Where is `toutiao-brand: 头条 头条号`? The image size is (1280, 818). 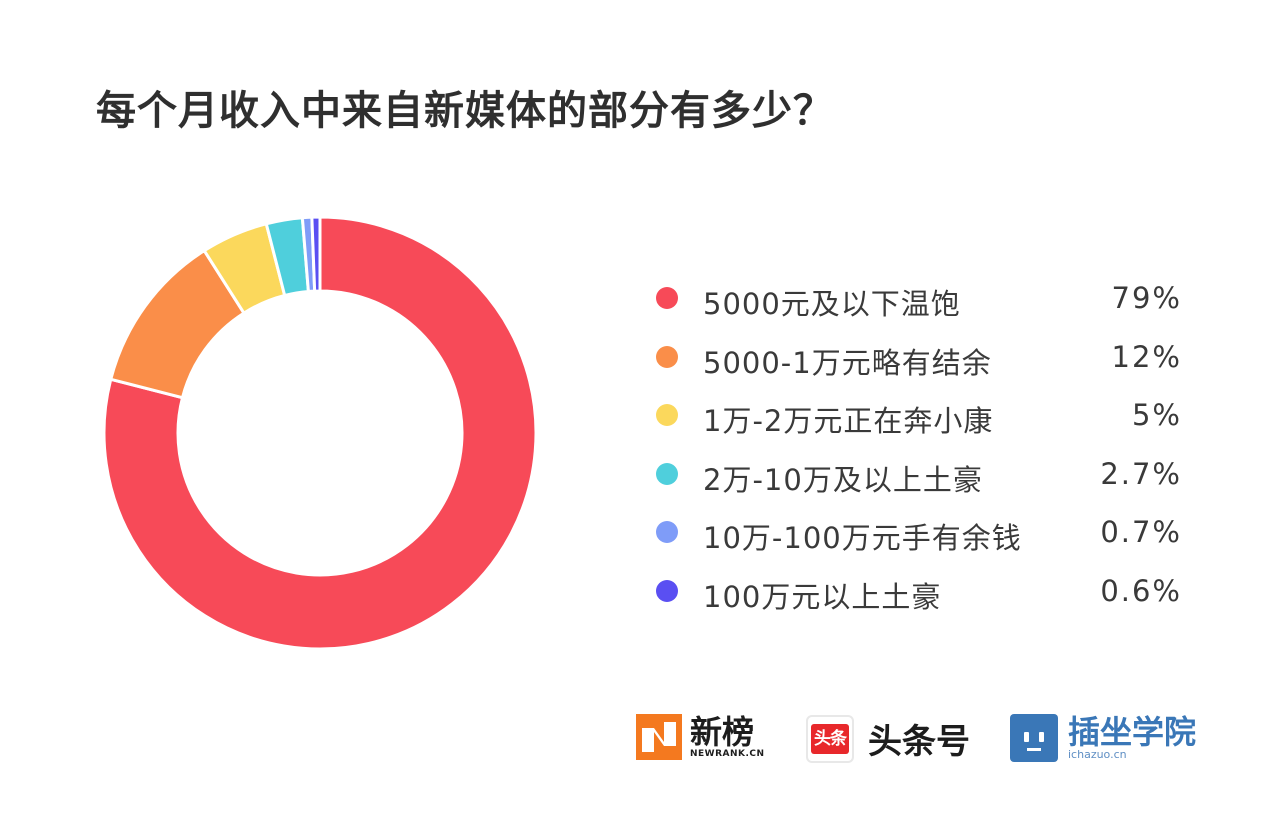 toutiao-brand: 头条 头条号 is located at coordinates (888, 738).